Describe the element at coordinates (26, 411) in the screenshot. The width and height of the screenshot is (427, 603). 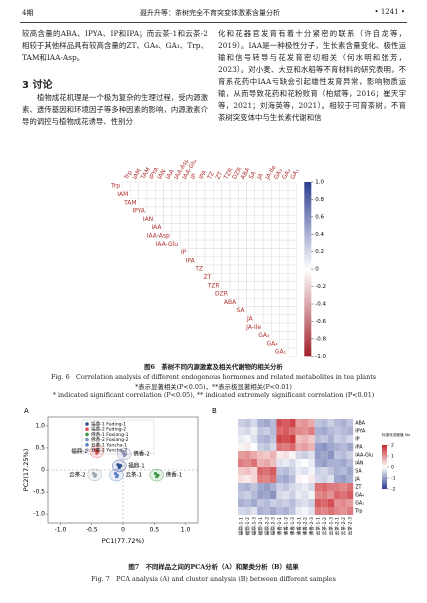
I see `panel-label: A` at that location.